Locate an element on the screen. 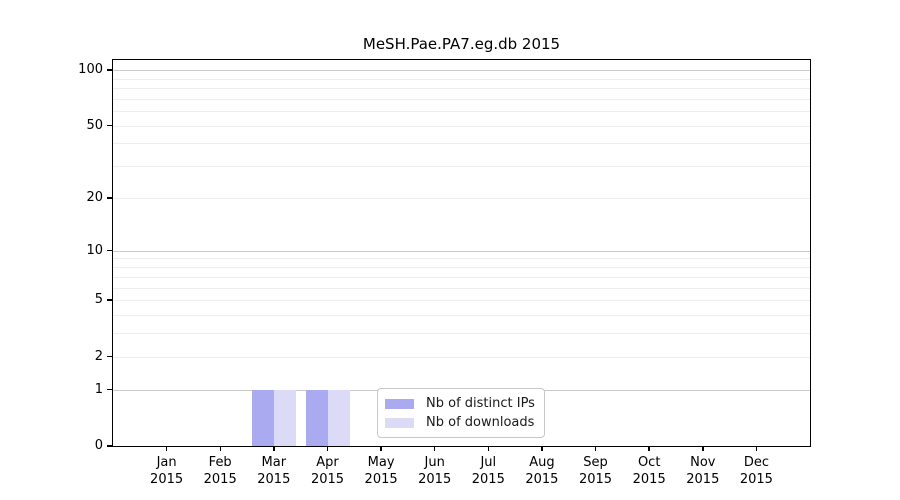 This screenshot has height=500, width=900. x-tick-label-dec: Dec 2015 is located at coordinates (756, 471).